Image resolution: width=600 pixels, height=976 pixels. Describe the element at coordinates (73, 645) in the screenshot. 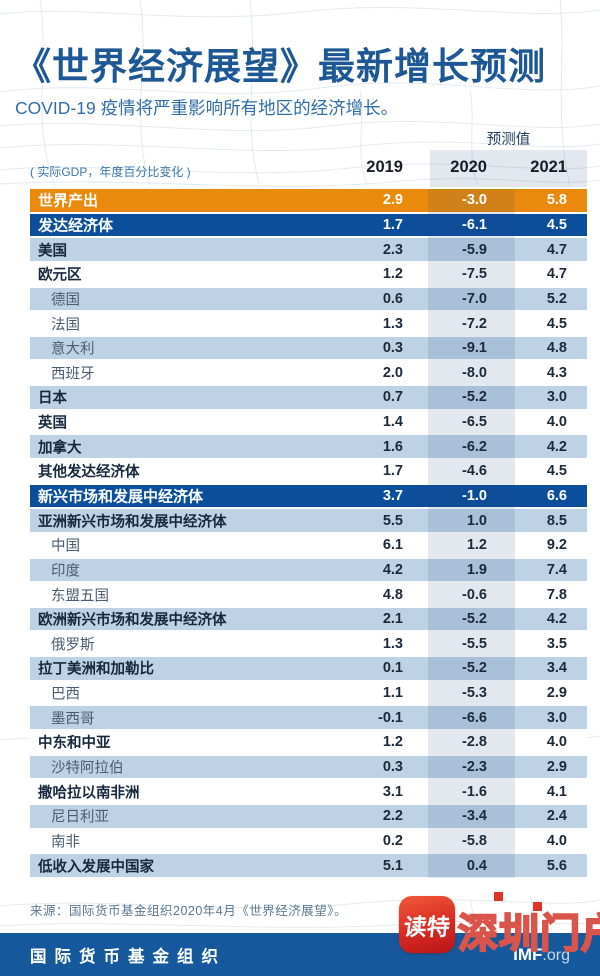

I see `row-label: 俄罗斯` at that location.